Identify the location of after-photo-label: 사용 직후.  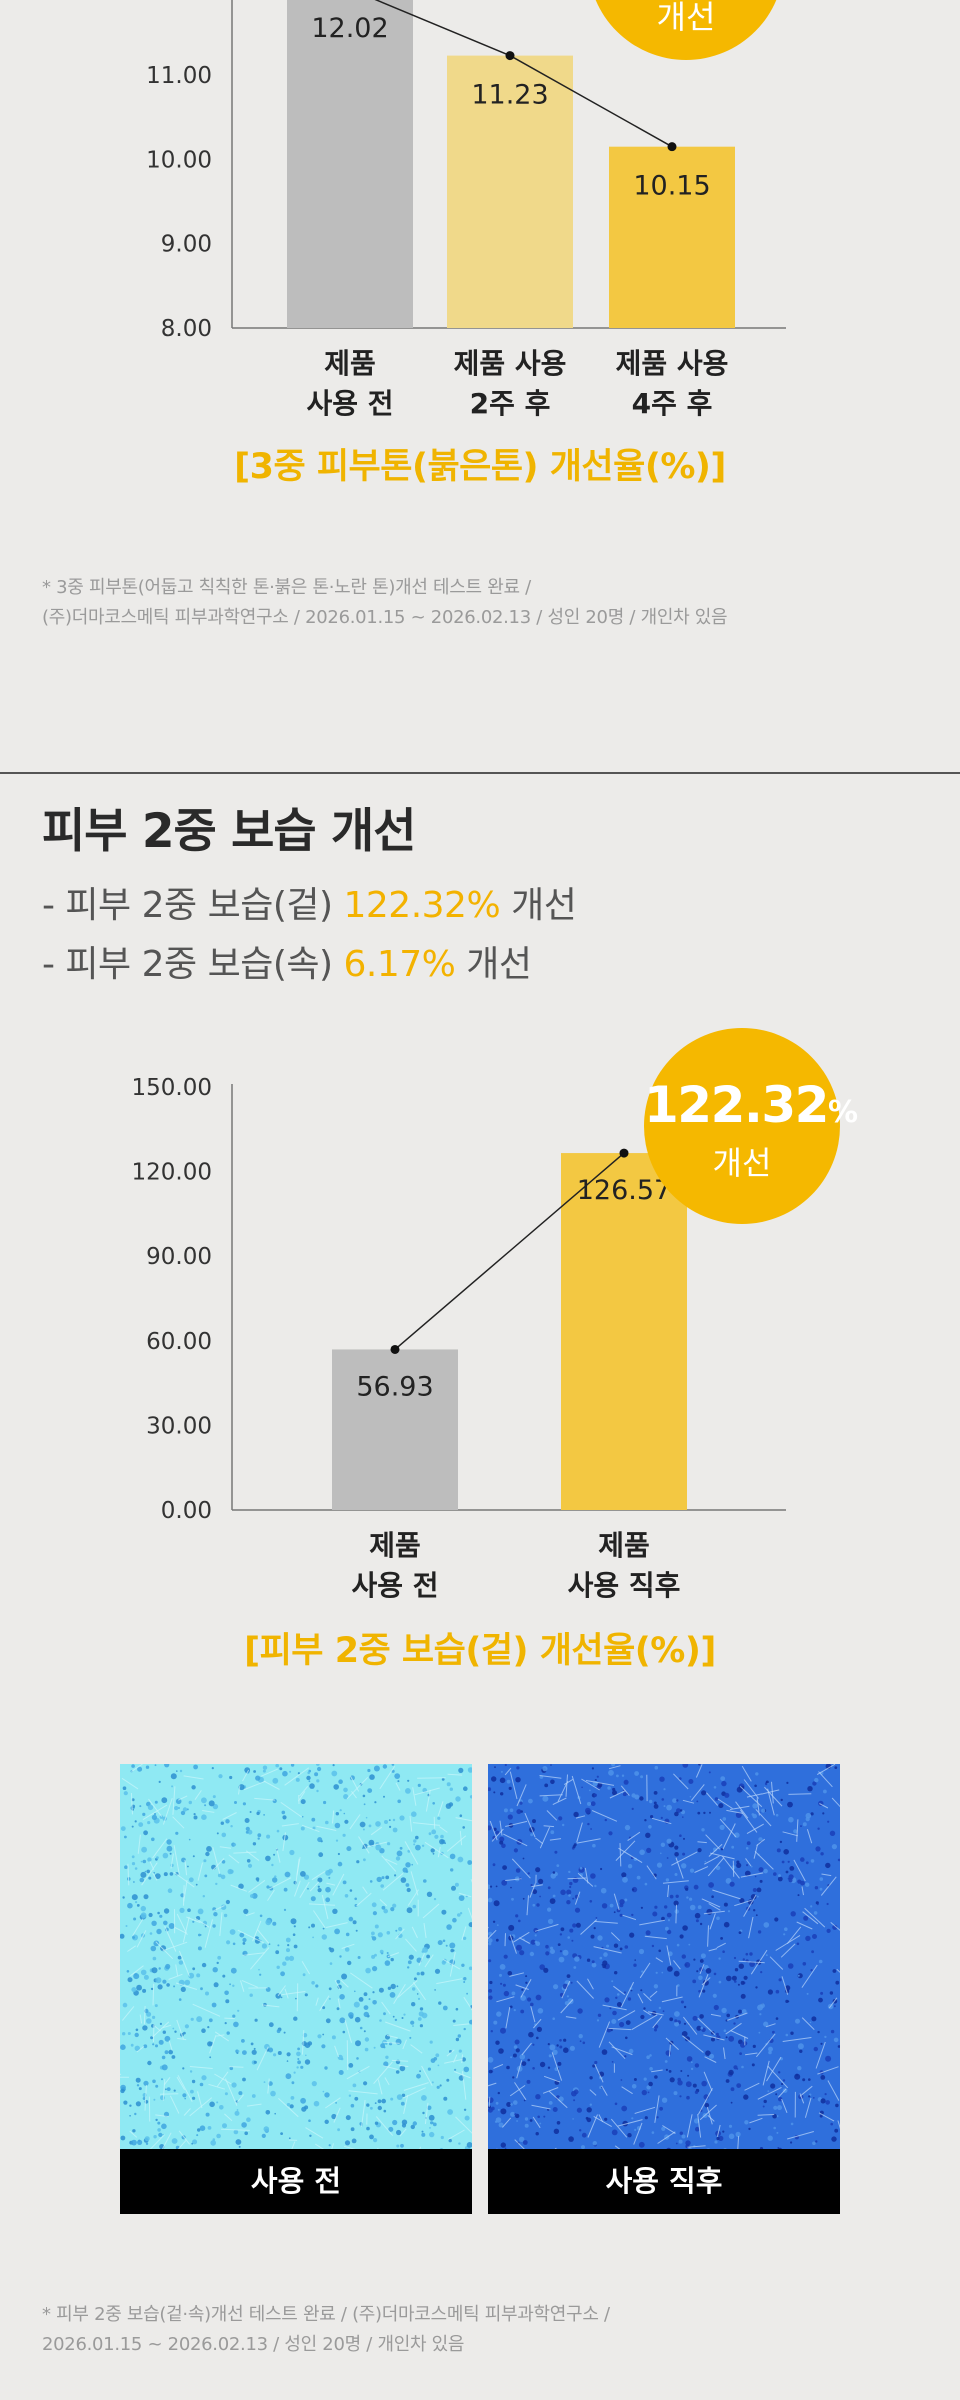
(664, 2181).